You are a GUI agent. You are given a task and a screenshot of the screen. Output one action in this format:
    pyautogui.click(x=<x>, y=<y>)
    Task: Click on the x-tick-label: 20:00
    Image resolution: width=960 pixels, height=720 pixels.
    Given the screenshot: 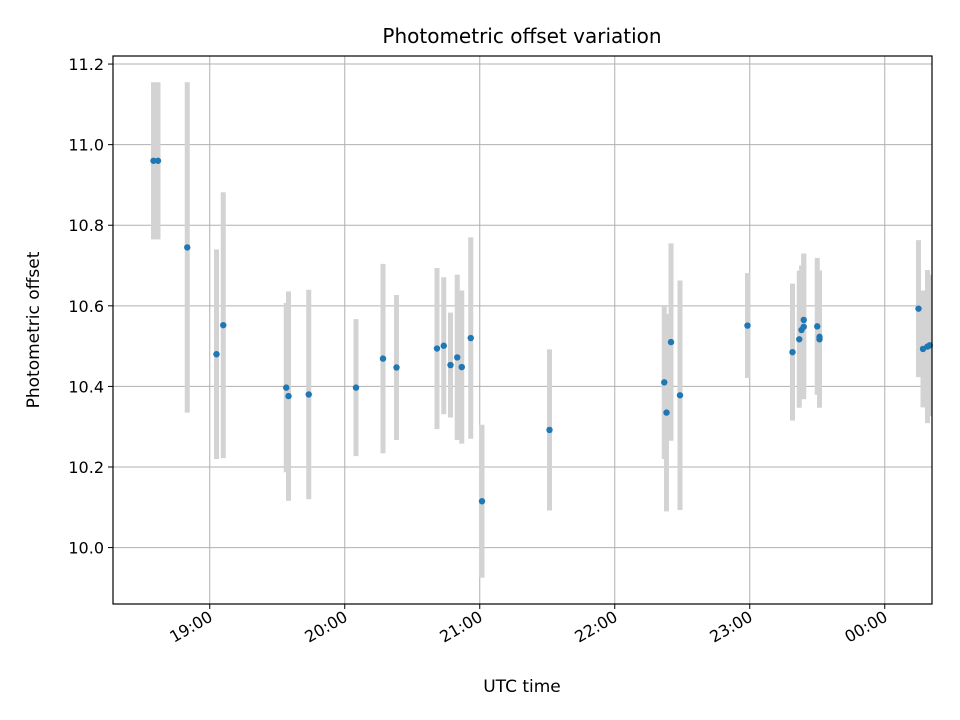 What is the action you would take?
    pyautogui.click(x=325, y=627)
    